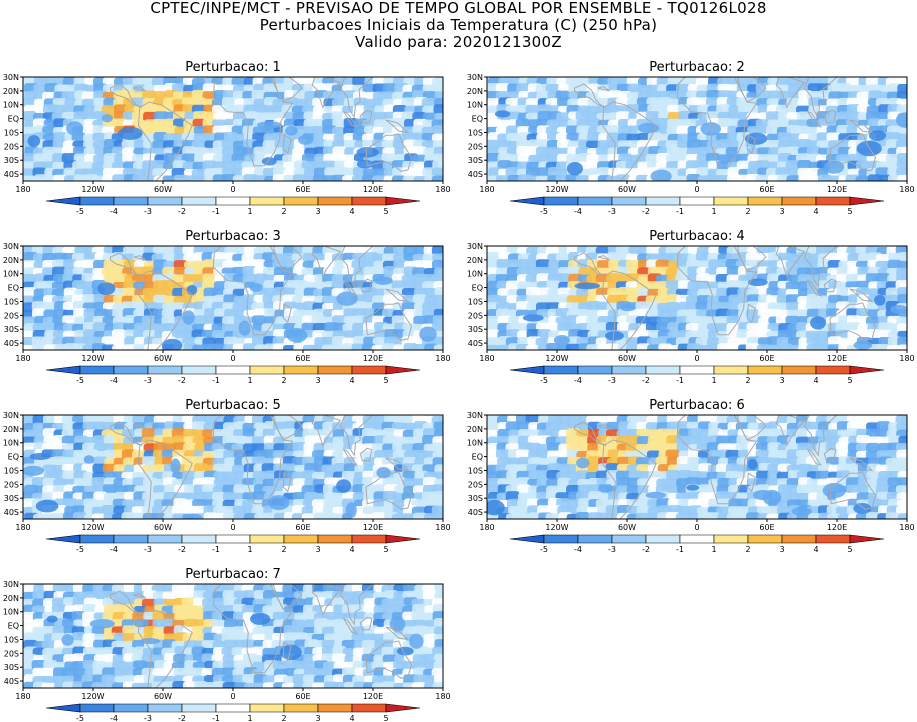  Describe the element at coordinates (696, 236) in the screenshot. I see `panel-title: Perturbacao: 4` at that location.